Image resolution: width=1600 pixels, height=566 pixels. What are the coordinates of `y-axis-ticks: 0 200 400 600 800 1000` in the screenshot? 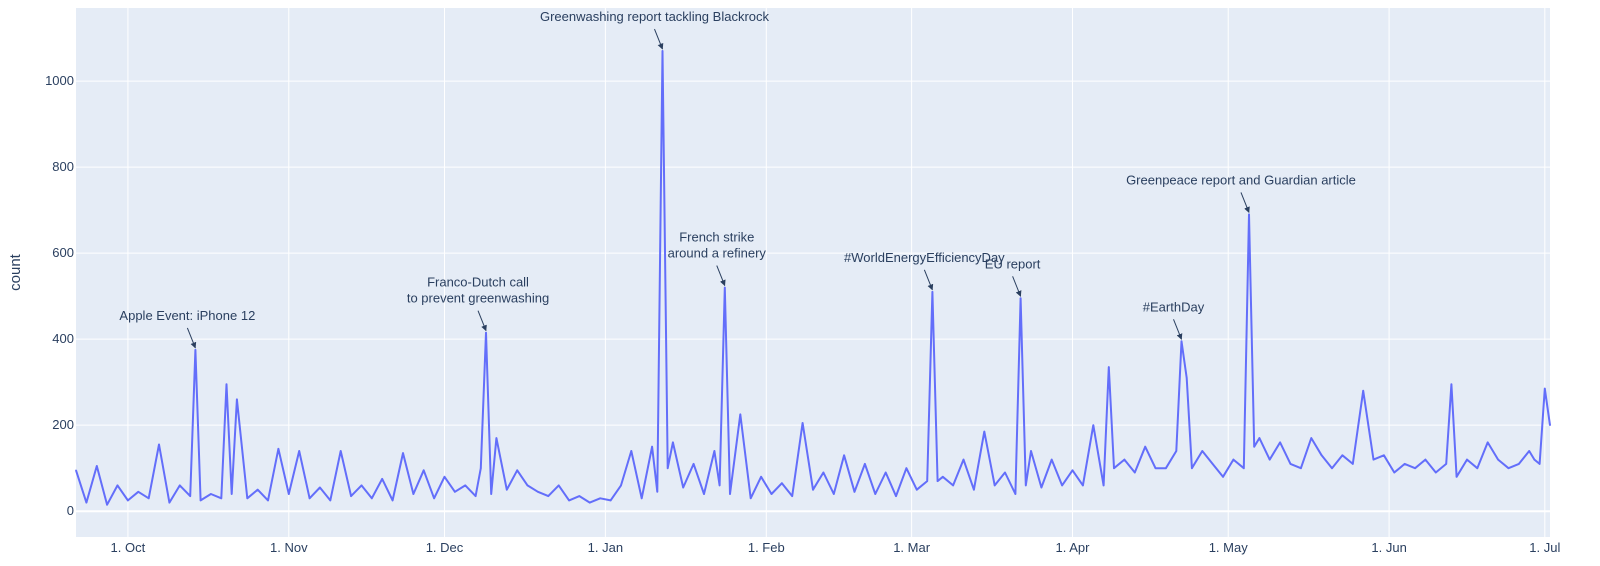 It's located at (59, 295).